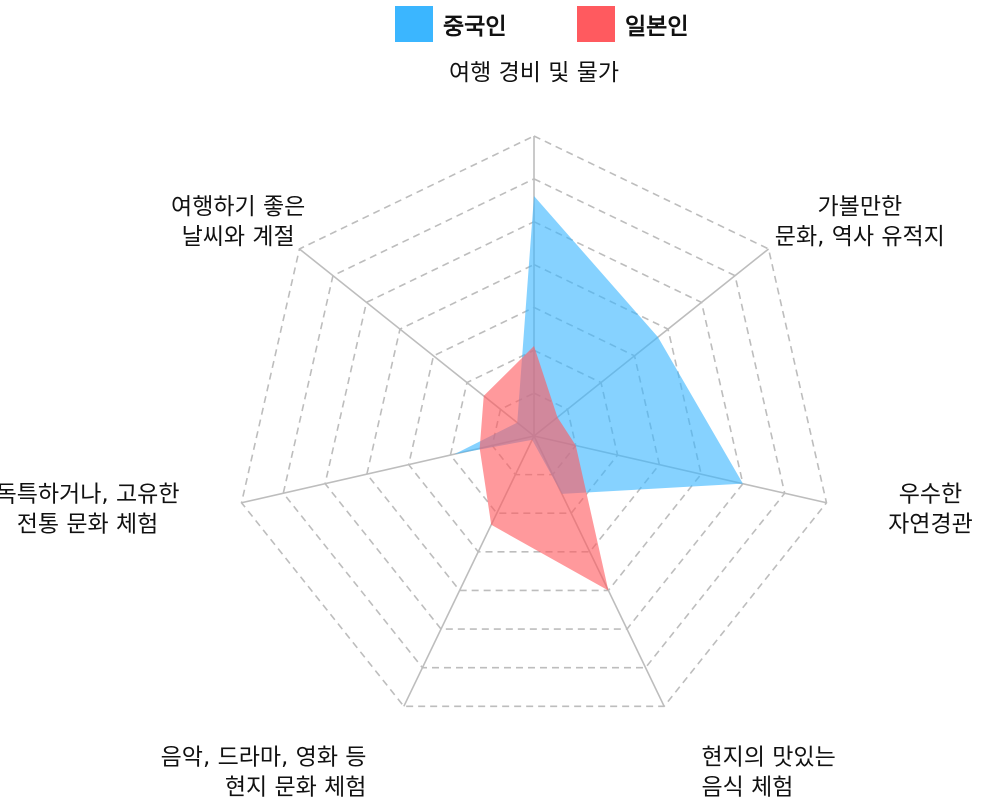 The image size is (983, 800). Describe the element at coordinates (860, 207) in the screenshot. I see `axis-label-2-line-1: 가볼만한` at that location.